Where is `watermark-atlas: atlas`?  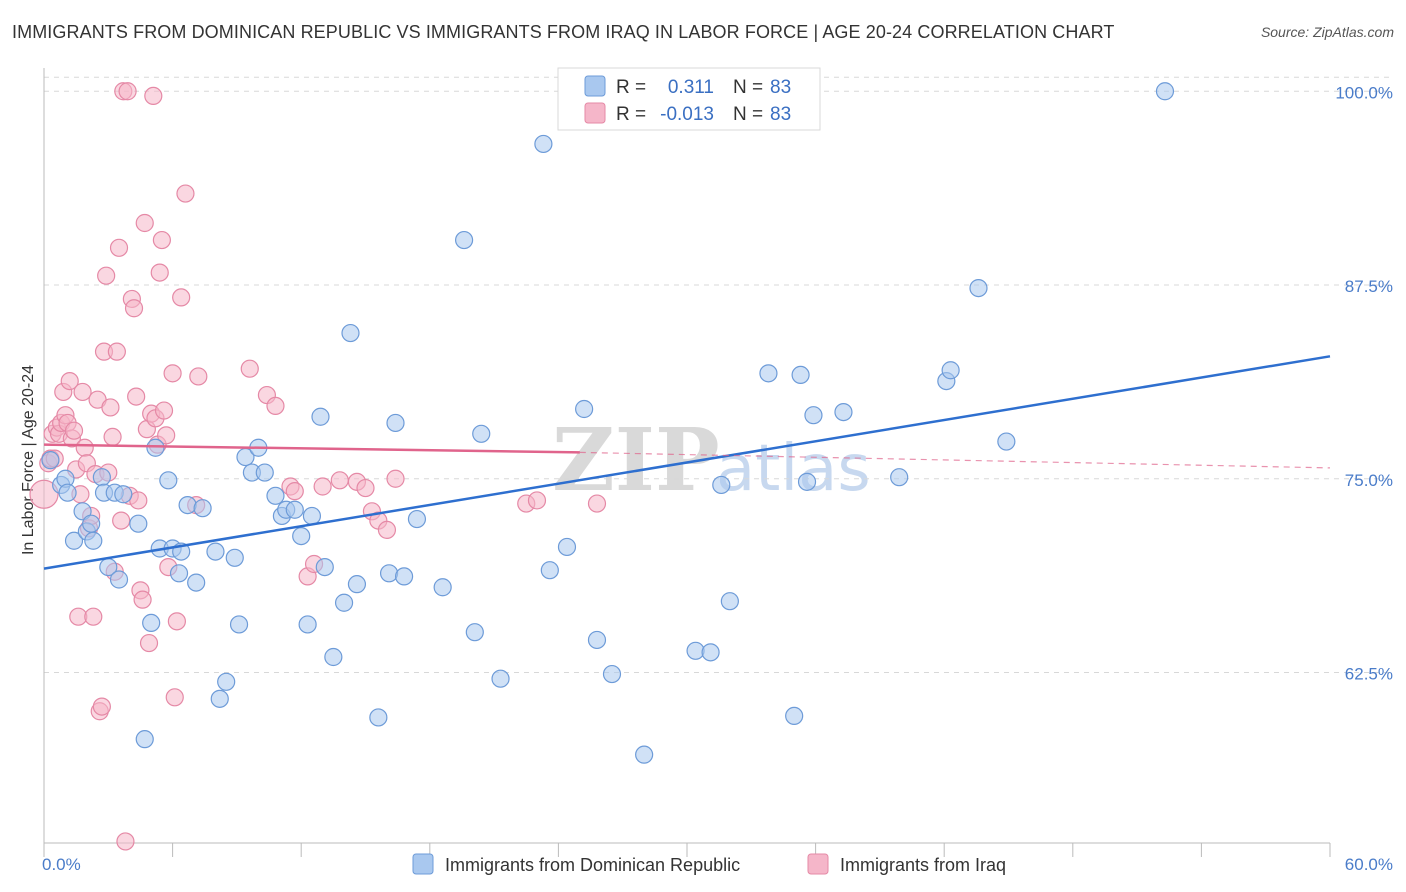
watermark-atlas: atlas is located at coordinates (793, 469).